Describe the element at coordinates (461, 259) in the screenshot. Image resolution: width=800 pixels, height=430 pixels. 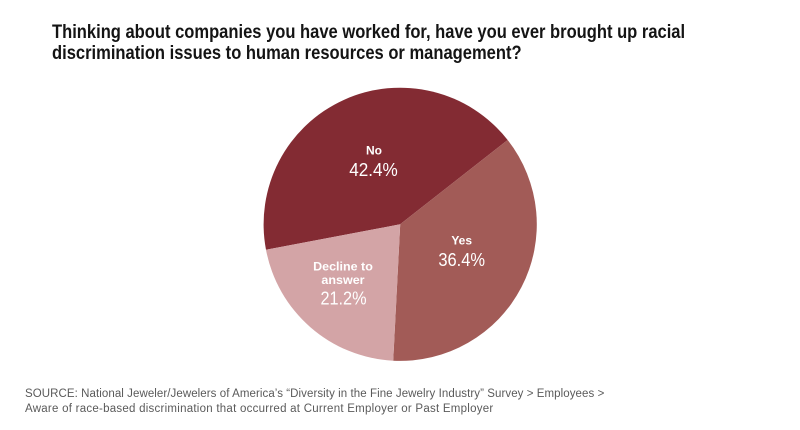
I see `svg-text: 36.4%` at that location.